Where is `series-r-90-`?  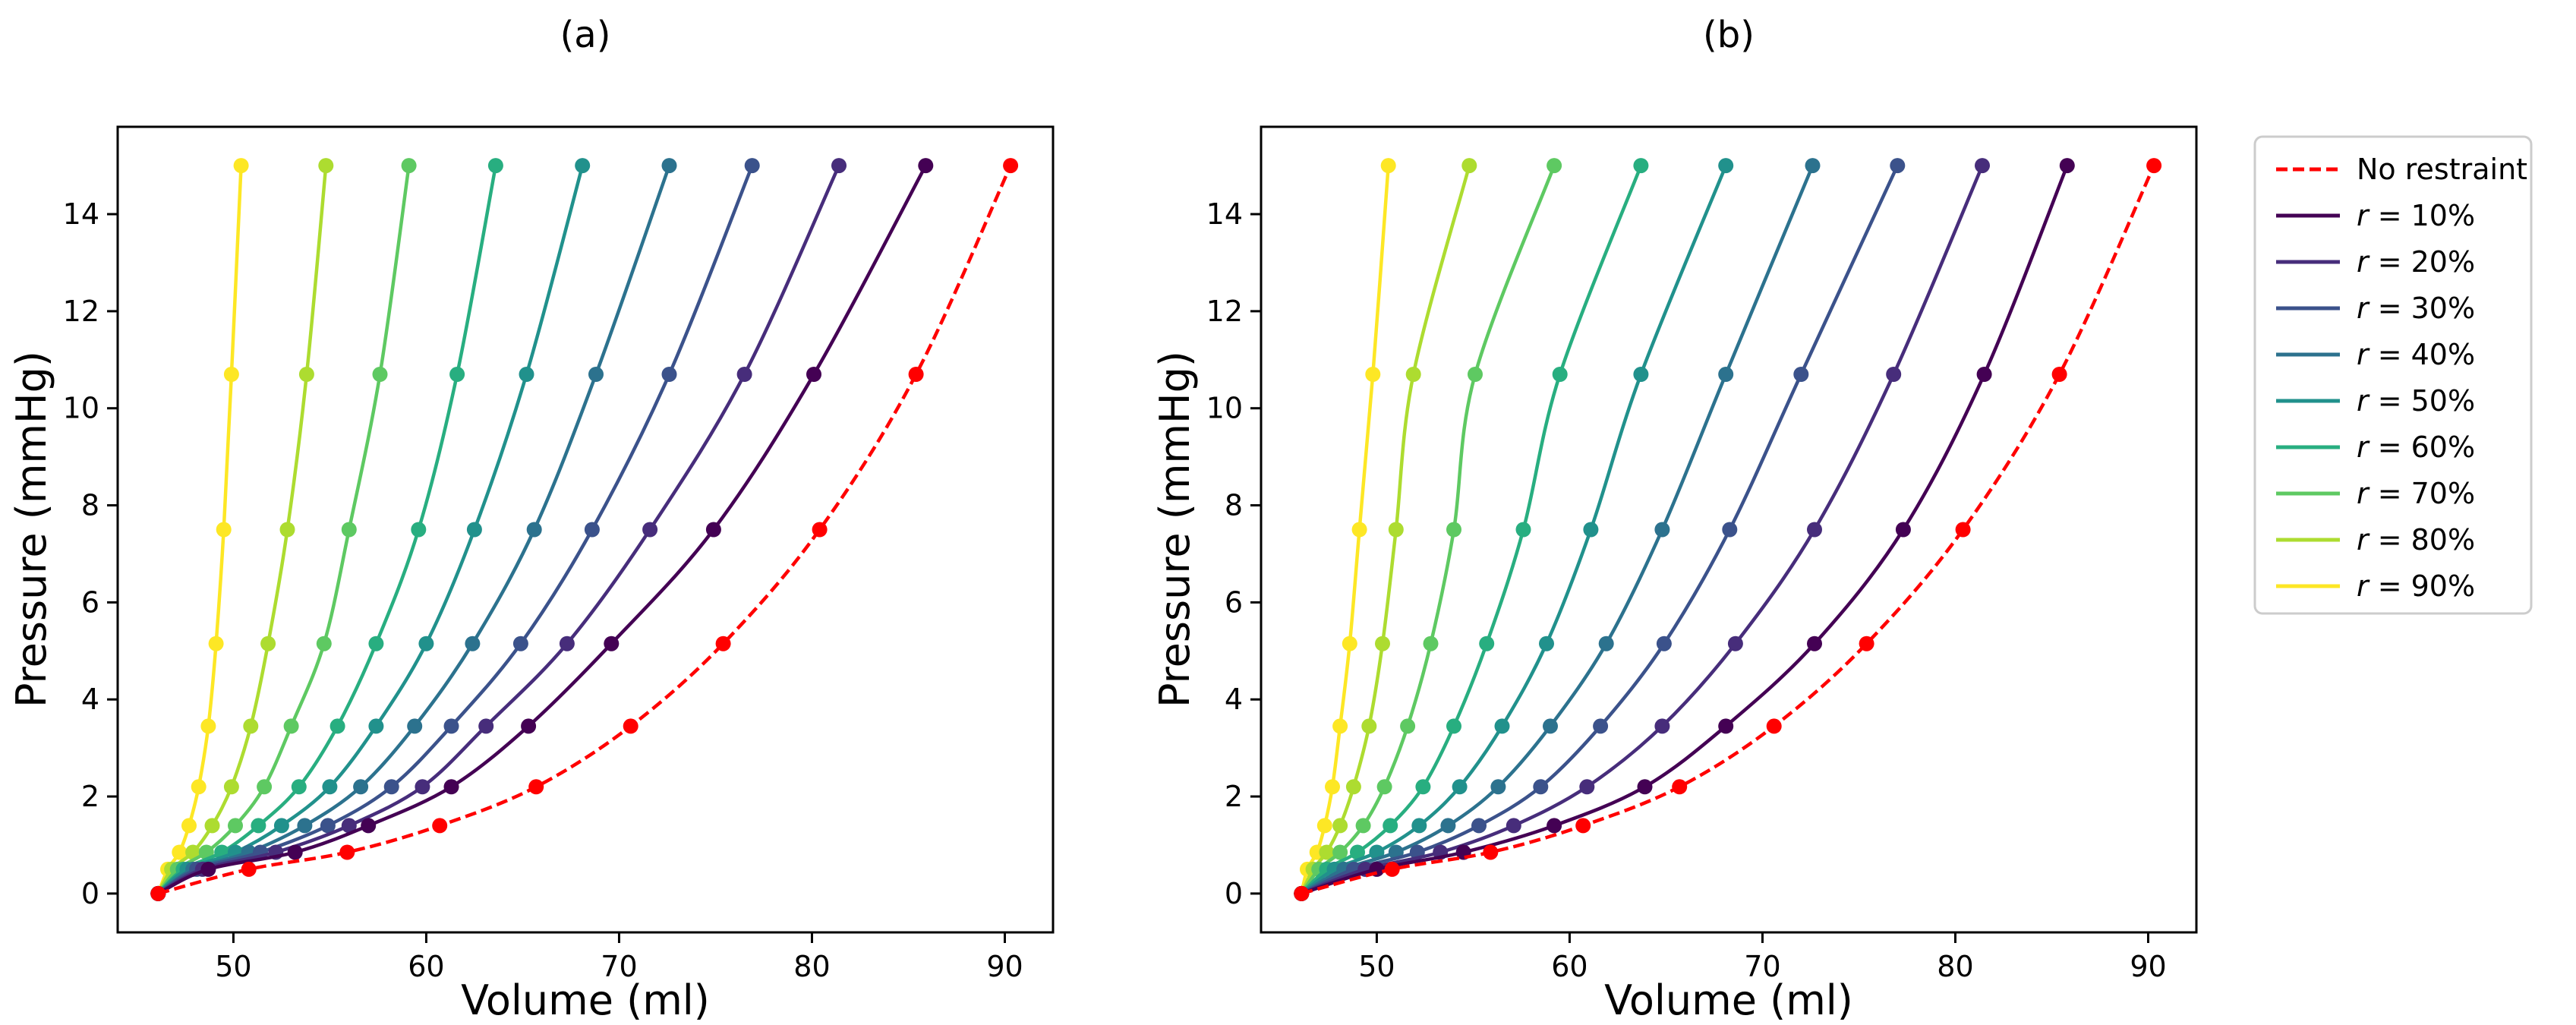
series-r-90- is located at coordinates (1345, 529).